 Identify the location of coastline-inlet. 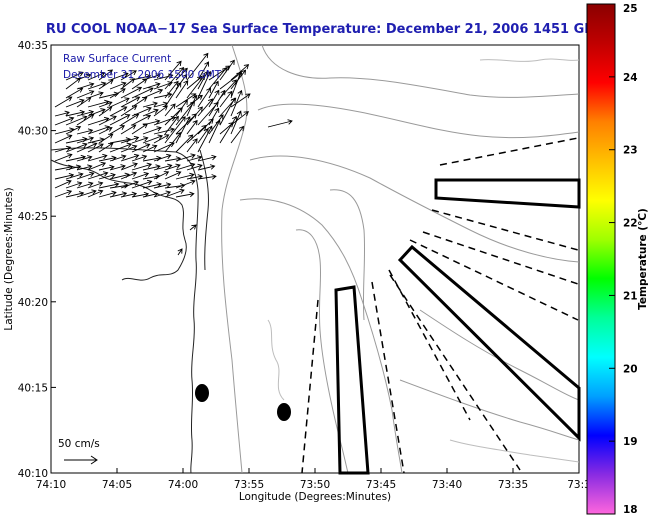
(118, 220).